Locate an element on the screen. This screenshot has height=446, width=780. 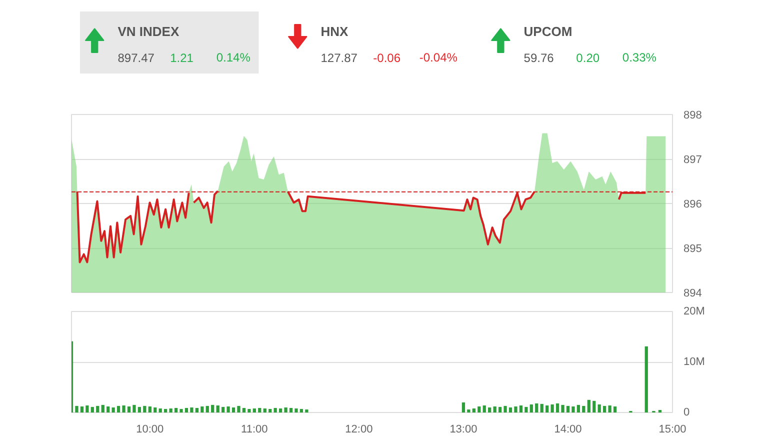
data-label: 897.47 is located at coordinates (136, 58).